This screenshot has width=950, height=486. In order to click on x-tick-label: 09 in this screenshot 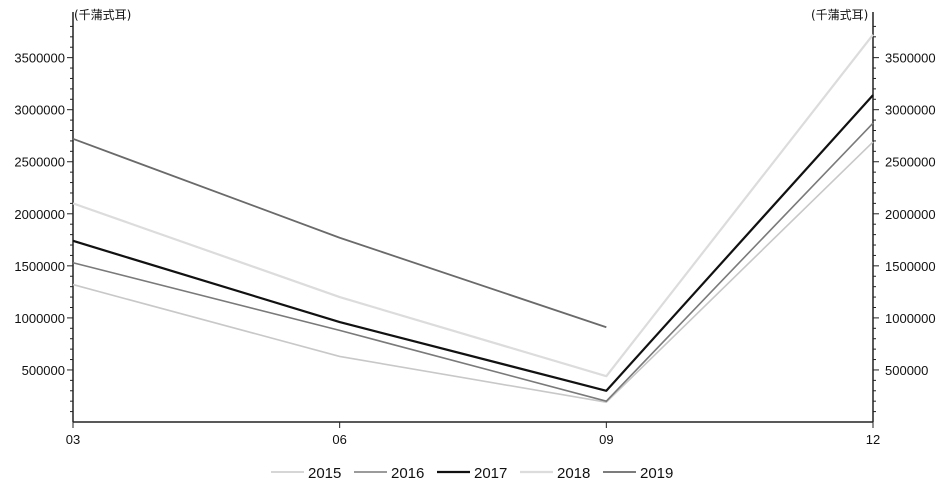, I will do `click(606, 439)`.